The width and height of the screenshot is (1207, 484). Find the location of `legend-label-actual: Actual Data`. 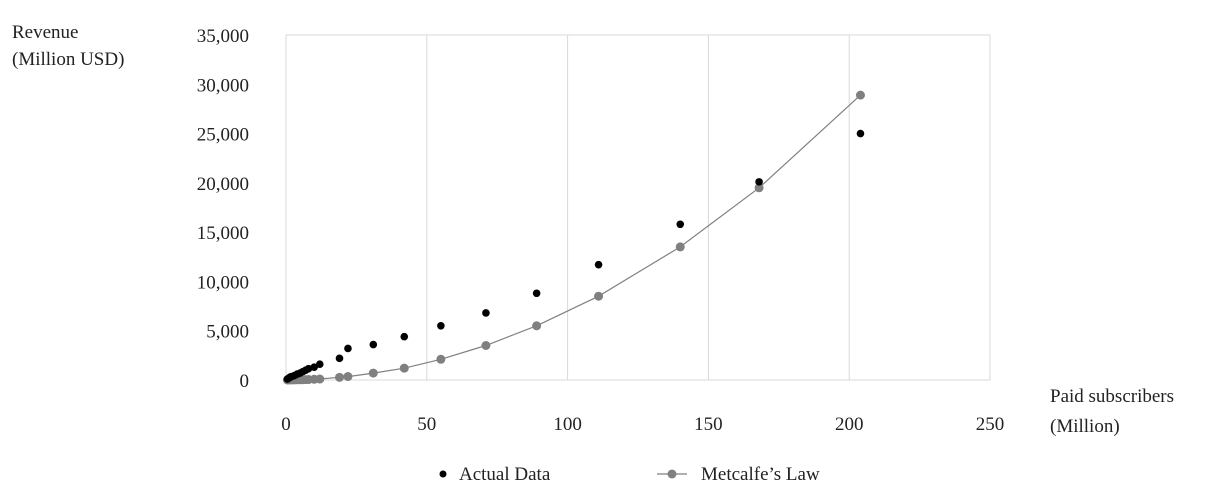

legend-label-actual: Actual Data is located at coordinates (505, 474).